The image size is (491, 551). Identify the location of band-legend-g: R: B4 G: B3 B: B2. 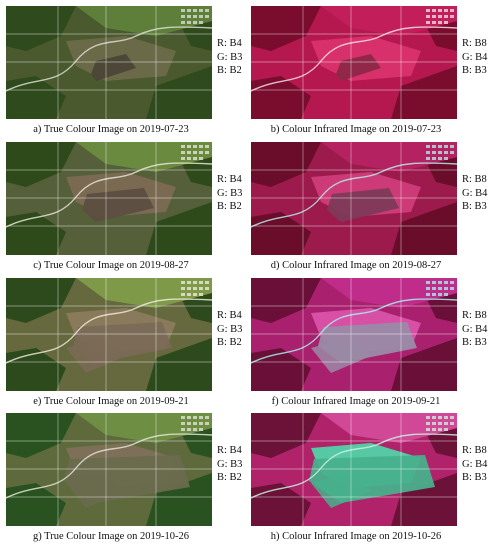
(229, 464).